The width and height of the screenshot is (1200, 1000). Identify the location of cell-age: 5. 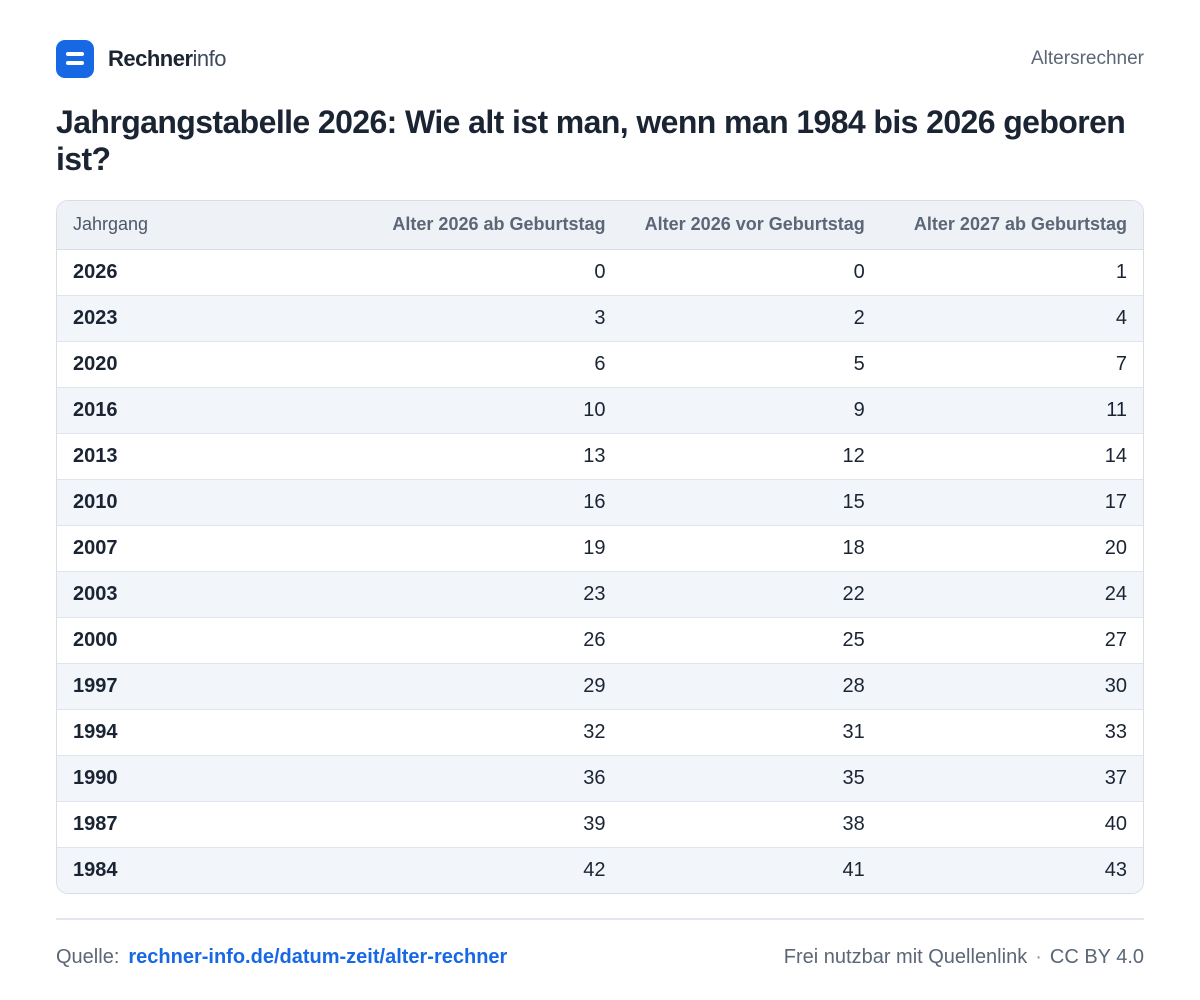
(751, 364).